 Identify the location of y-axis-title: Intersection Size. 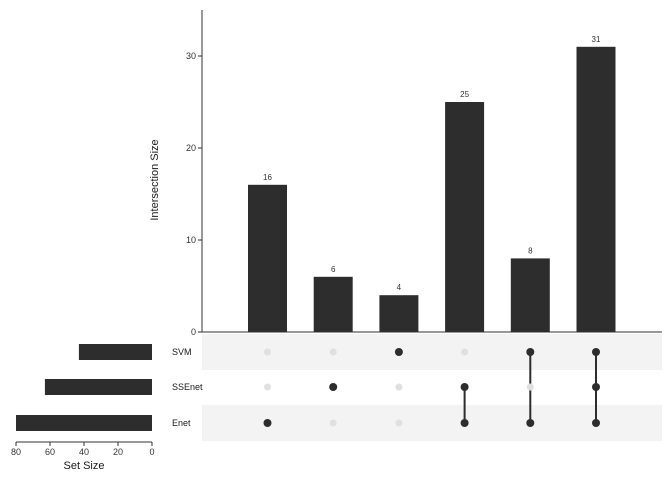
(155, 179).